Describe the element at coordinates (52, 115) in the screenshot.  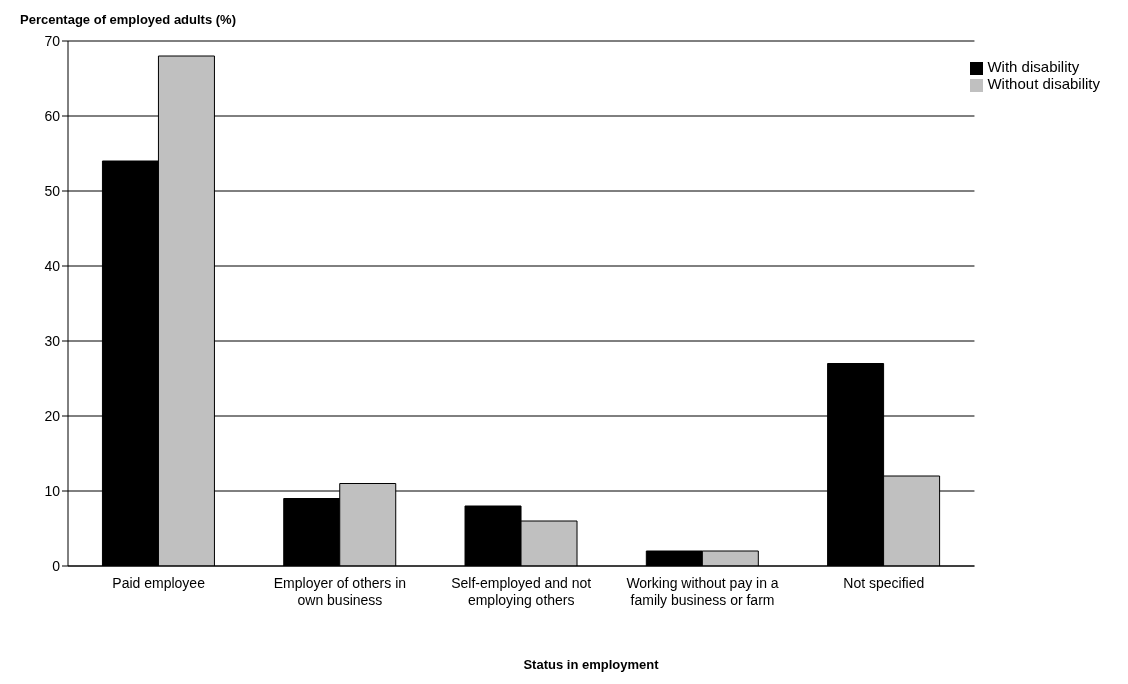
I see `y-tick-label: 60` at that location.